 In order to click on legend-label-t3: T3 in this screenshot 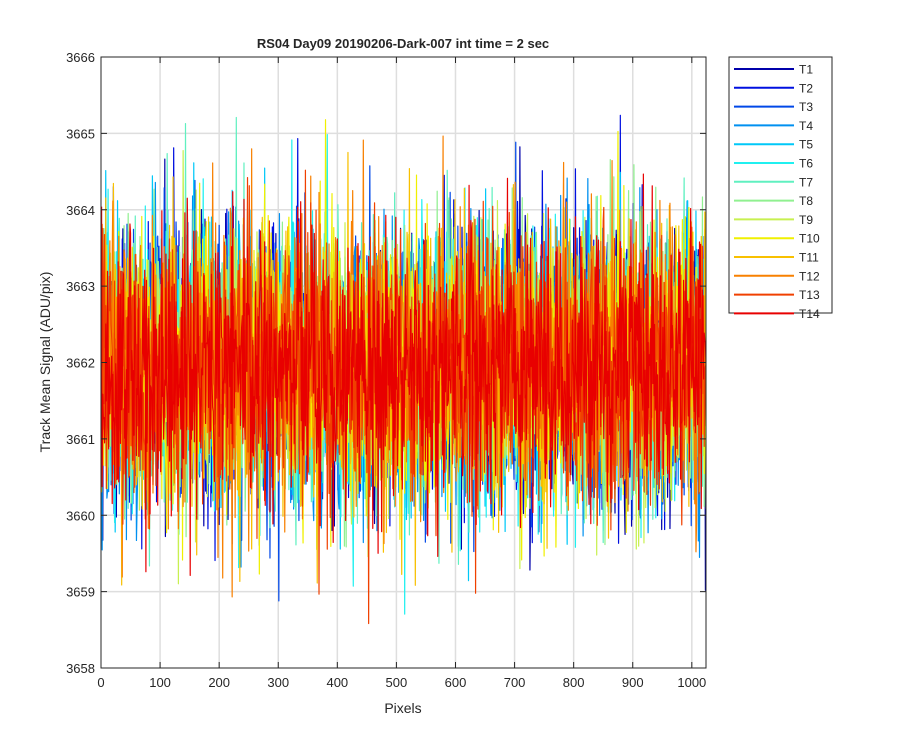, I will do `click(806, 107)`.